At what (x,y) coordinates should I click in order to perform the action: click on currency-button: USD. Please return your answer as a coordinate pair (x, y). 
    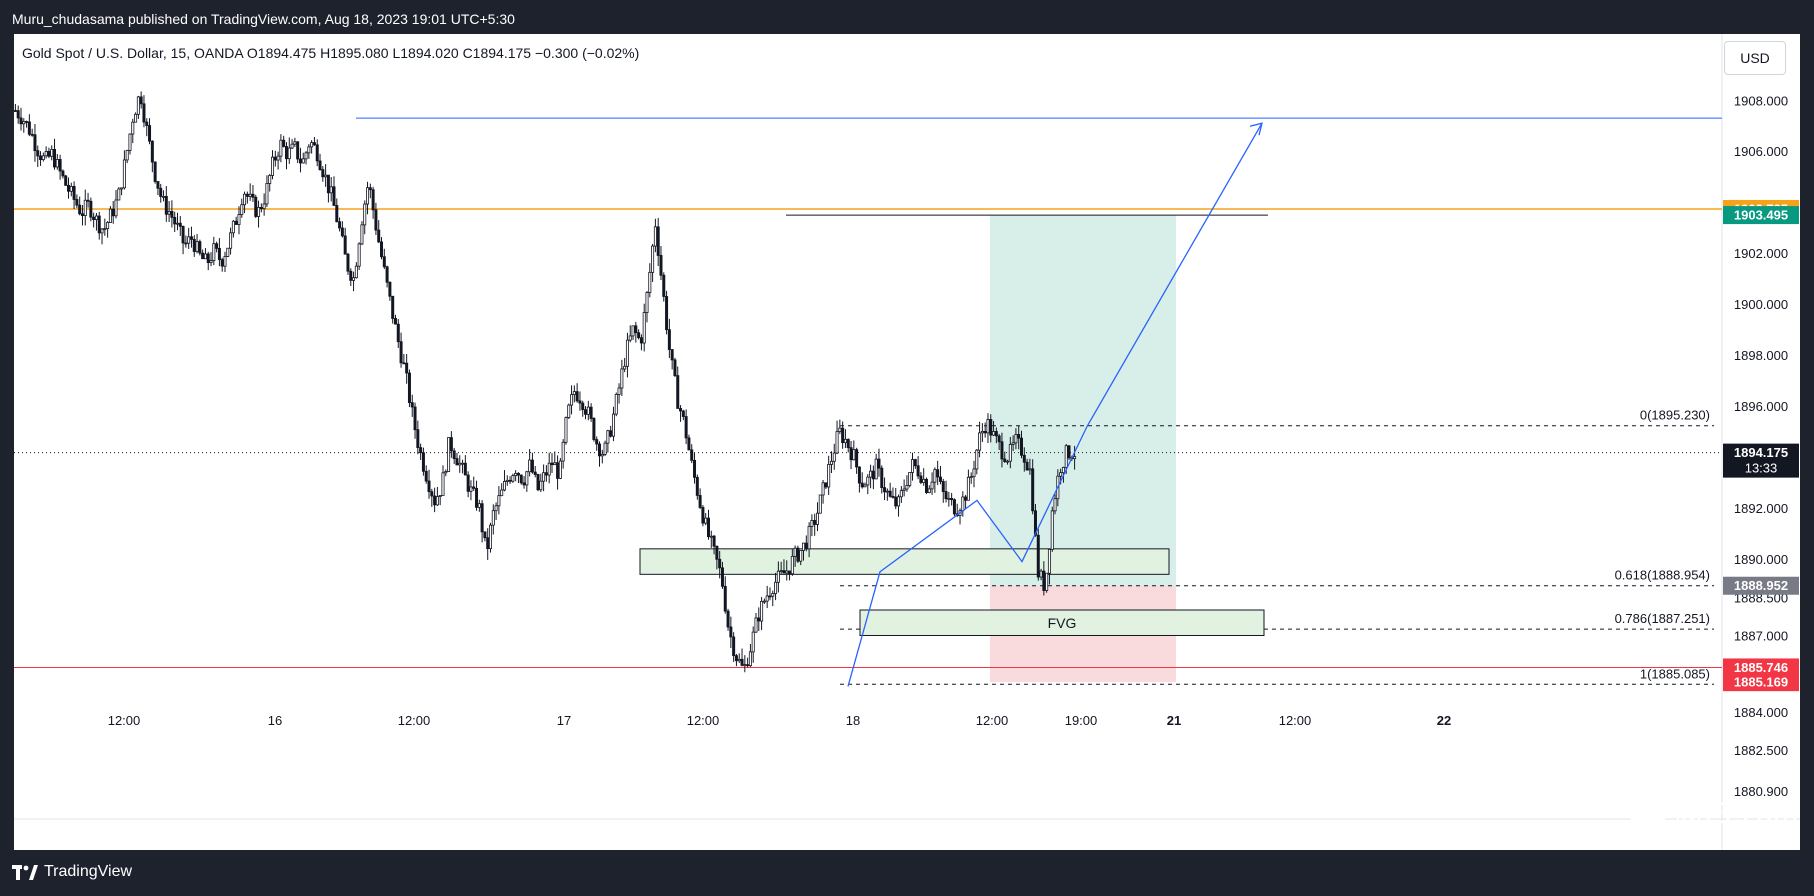
    Looking at the image, I should click on (1755, 58).